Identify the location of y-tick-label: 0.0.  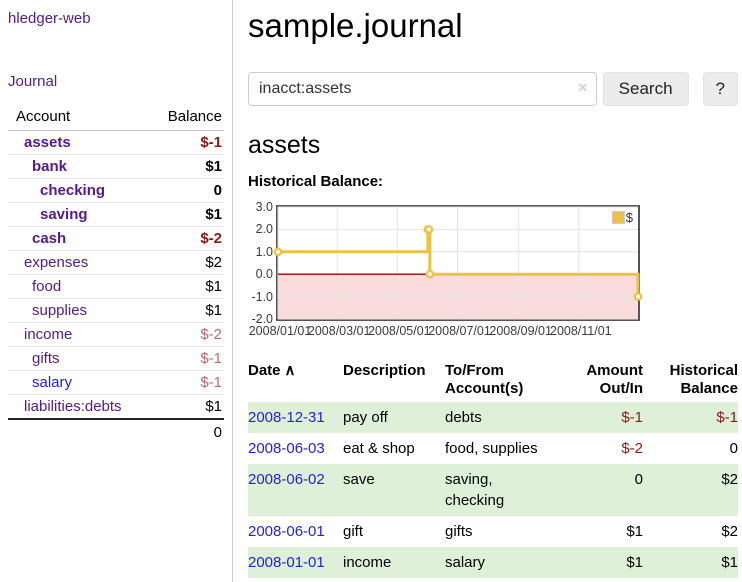
(264, 274).